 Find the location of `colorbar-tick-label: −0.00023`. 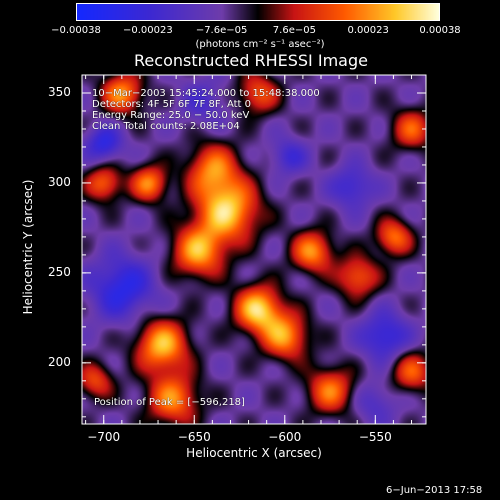

colorbar-tick-label: −0.00023 is located at coordinates (147, 30).